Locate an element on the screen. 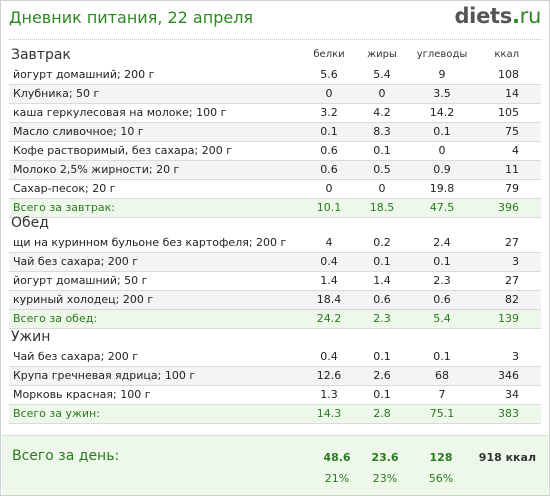 This screenshot has width=550, height=496. table-row: куриный холодец; 200 г 18.4 0.6 0.6 82 is located at coordinates (275, 300).